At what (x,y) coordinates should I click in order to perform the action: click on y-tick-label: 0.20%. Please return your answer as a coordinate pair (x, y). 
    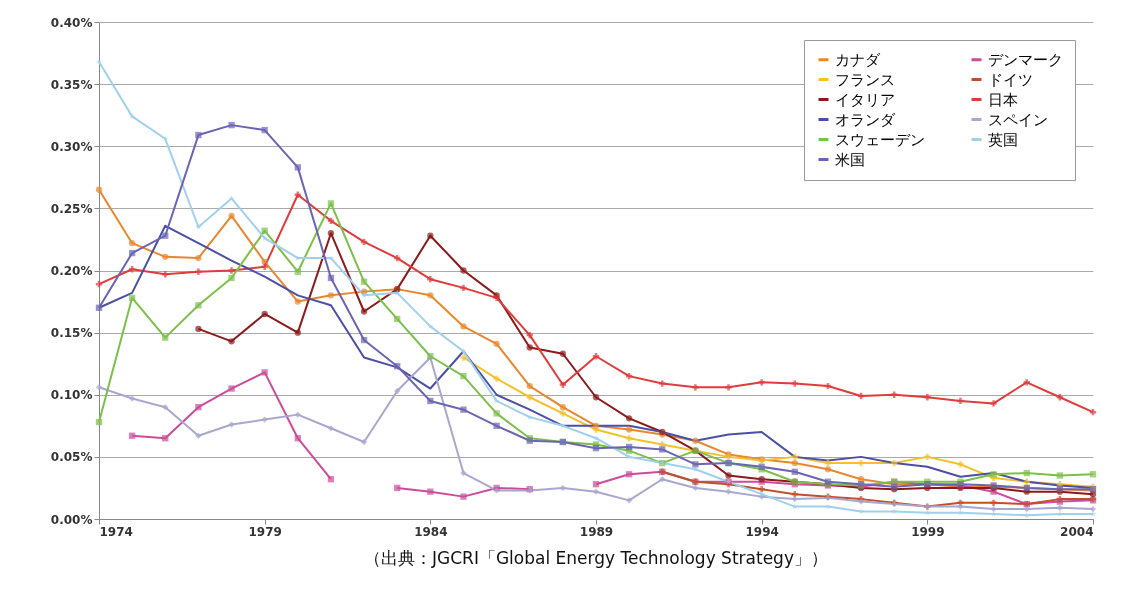
    Looking at the image, I should click on (71, 271).